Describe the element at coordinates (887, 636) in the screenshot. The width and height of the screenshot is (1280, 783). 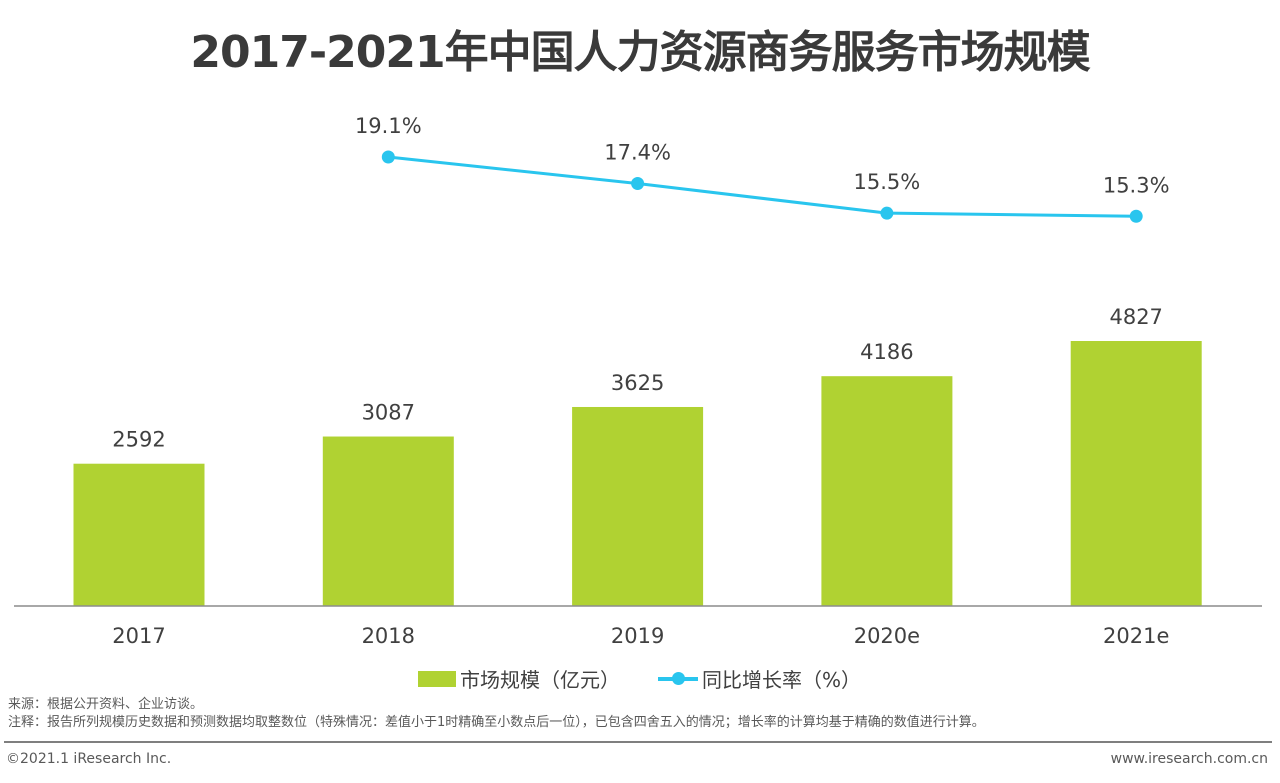
I see `x-tick-label: 2020e` at that location.